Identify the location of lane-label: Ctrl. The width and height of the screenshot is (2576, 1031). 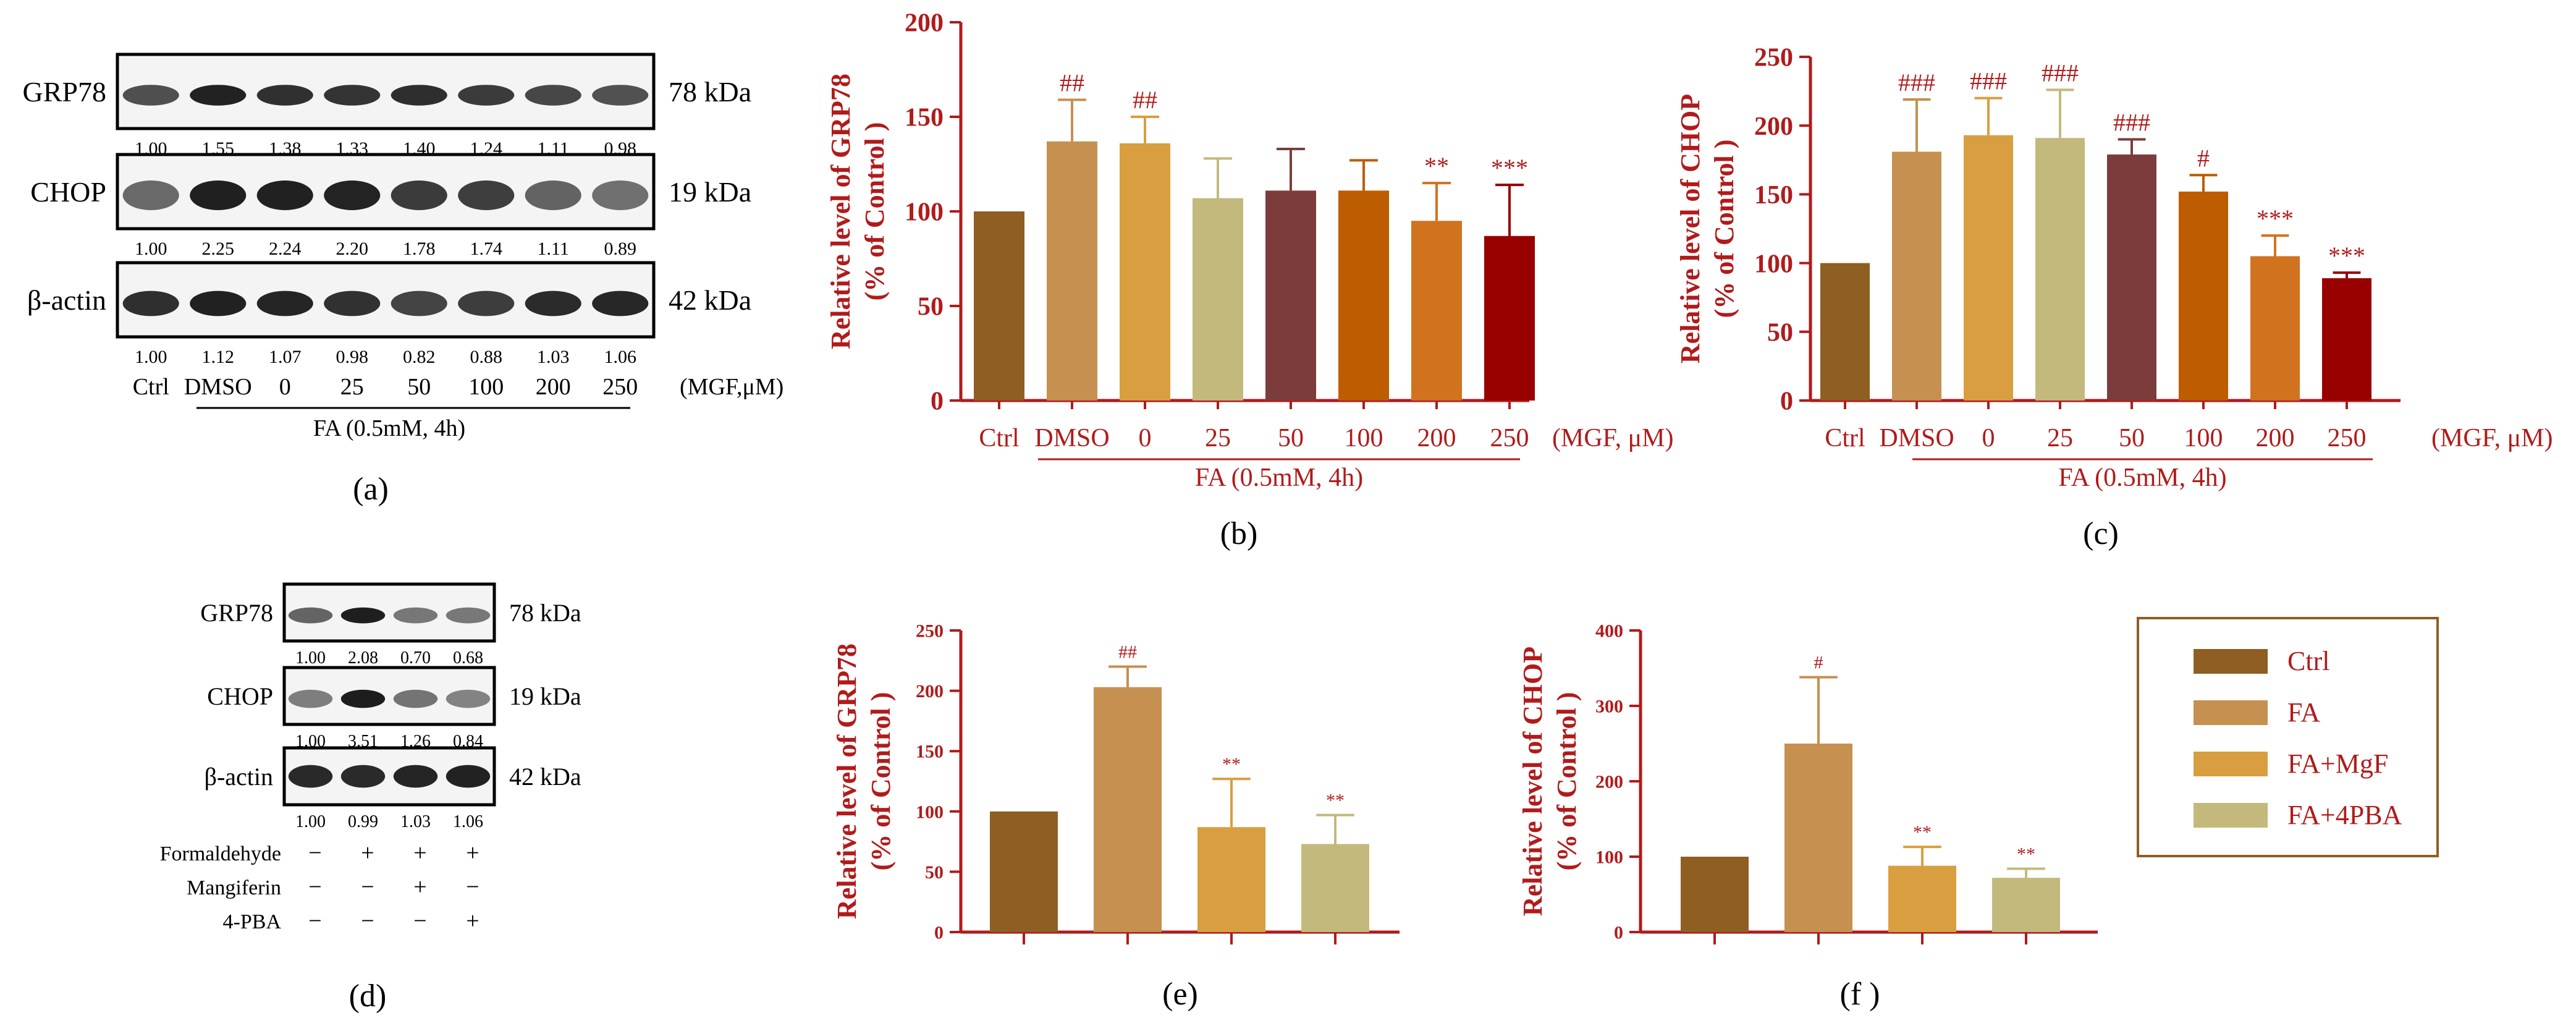
(151, 387).